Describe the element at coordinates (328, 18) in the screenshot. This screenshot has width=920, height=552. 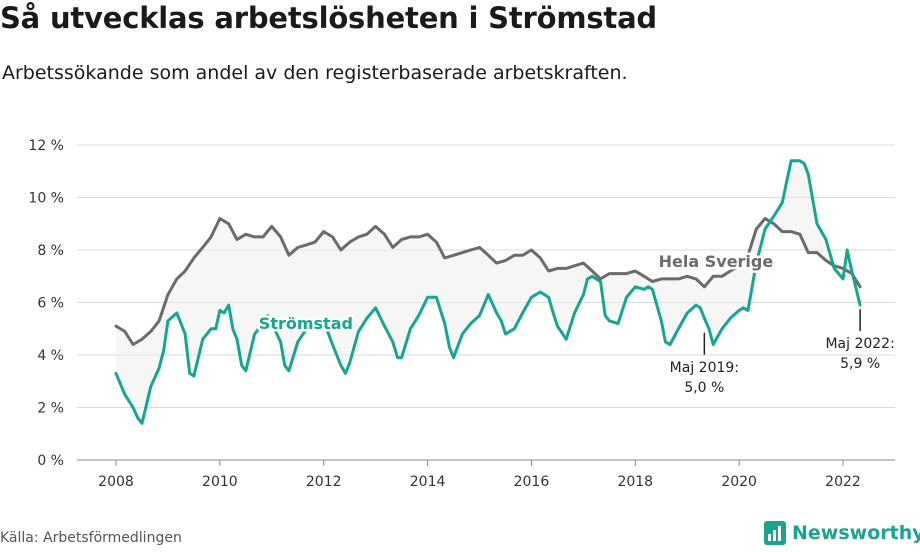
I see `page-title: Så utvecklas arbetslösheten i Strömstad` at that location.